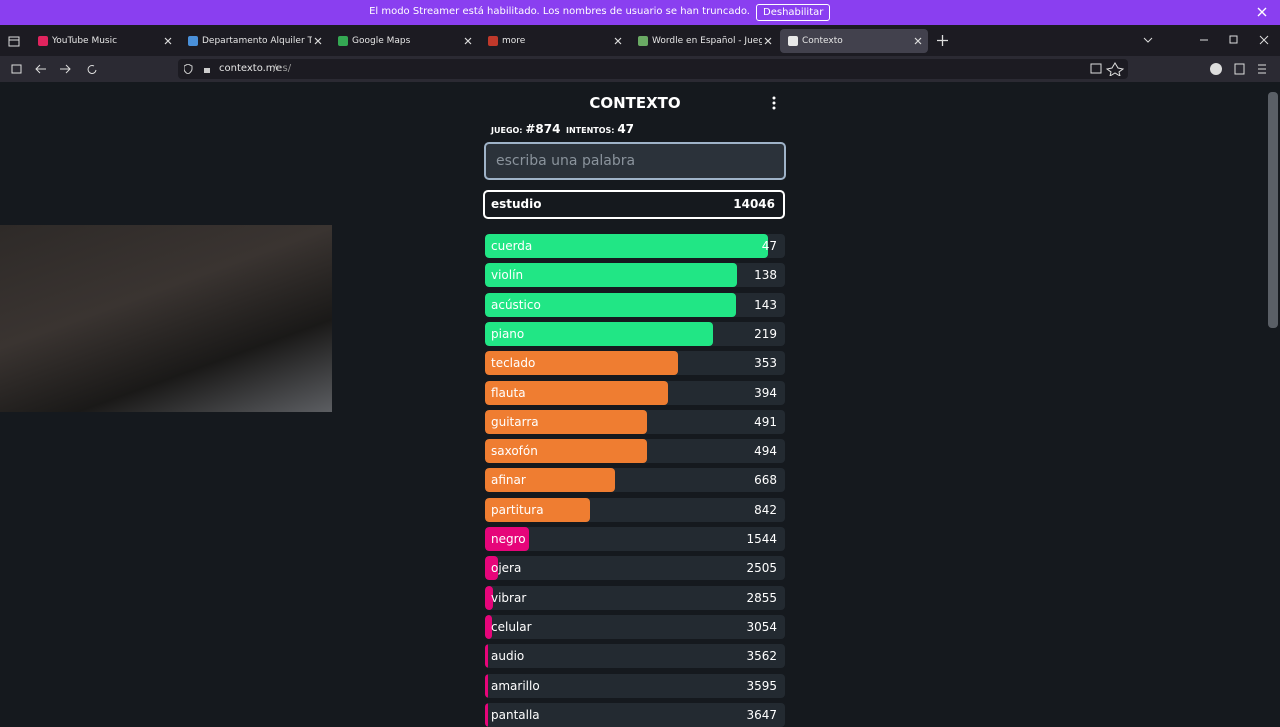  I want to click on tab: Departamento Alquiler Tempor, so click(254, 41).